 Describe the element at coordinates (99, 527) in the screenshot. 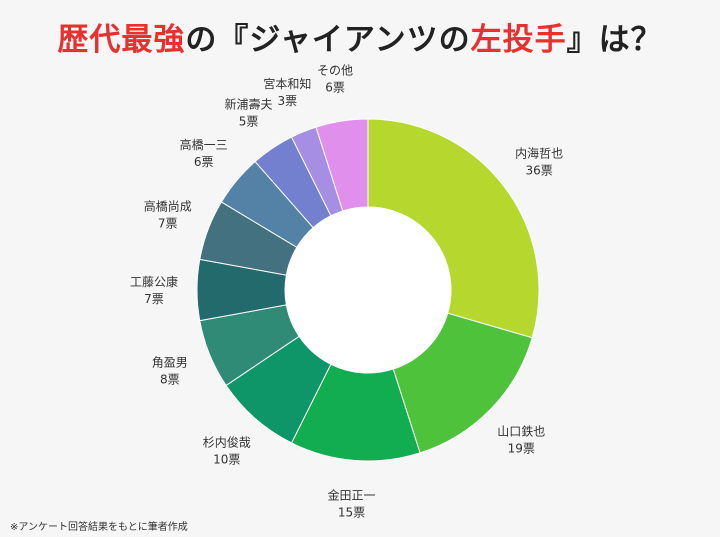

I see `footnote: ※アンケート回答結果をもとに筆者作成` at that location.